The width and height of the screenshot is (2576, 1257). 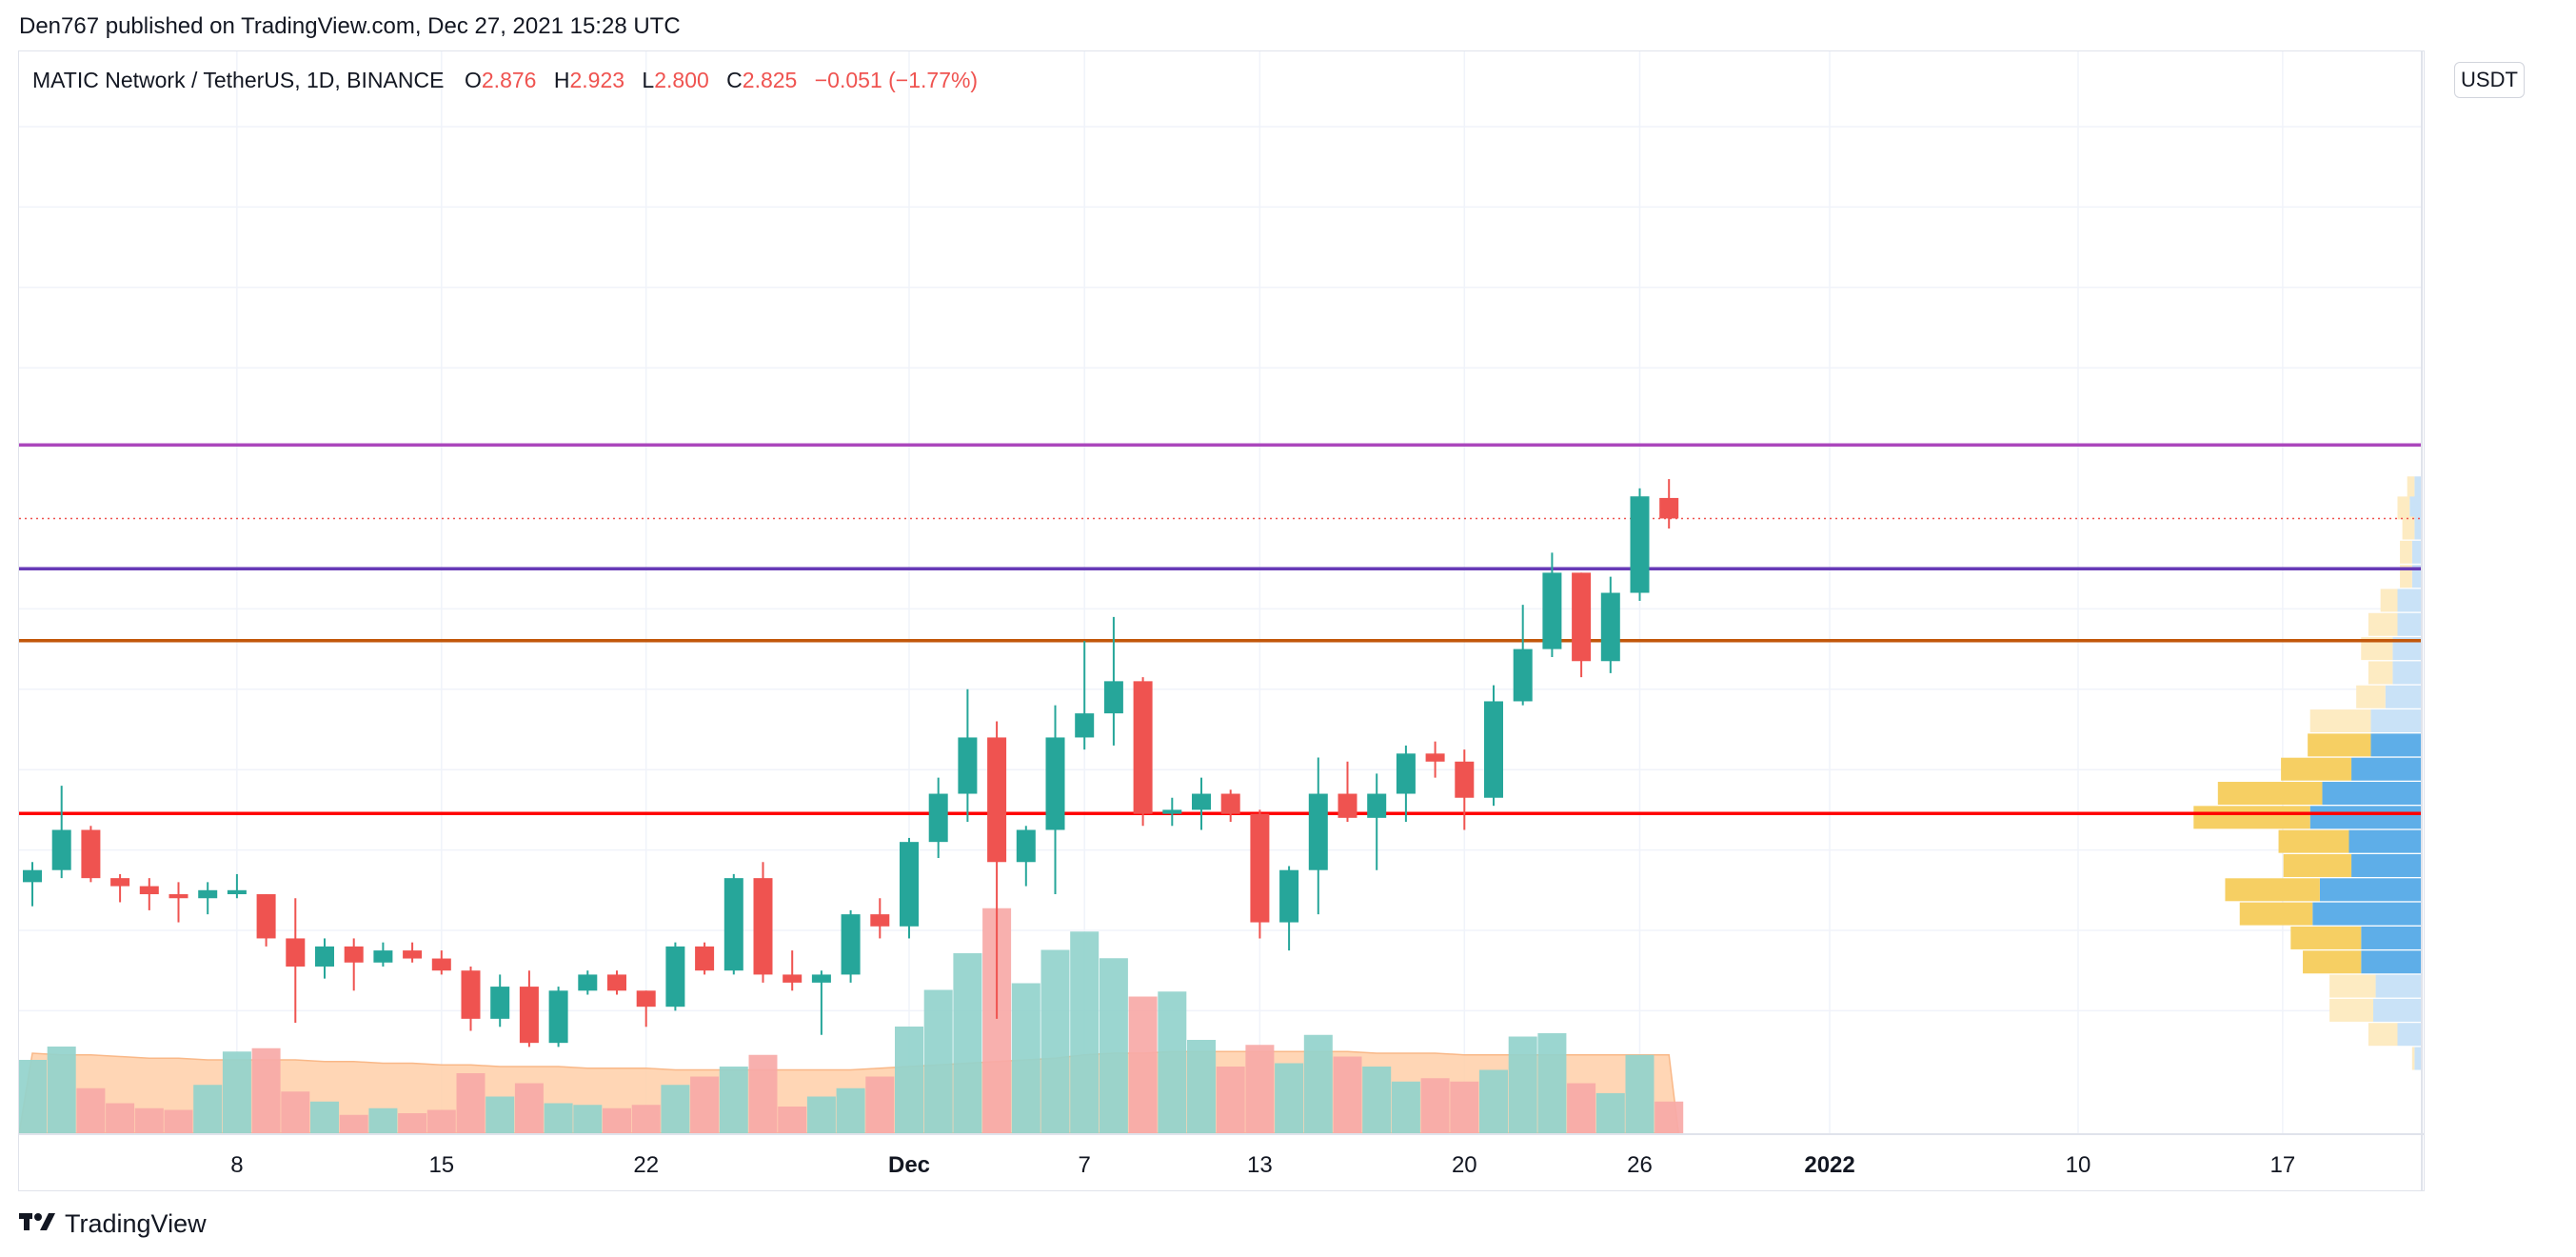 What do you see at coordinates (1260, 1165) in the screenshot?
I see `time-tick-label: 13` at bounding box center [1260, 1165].